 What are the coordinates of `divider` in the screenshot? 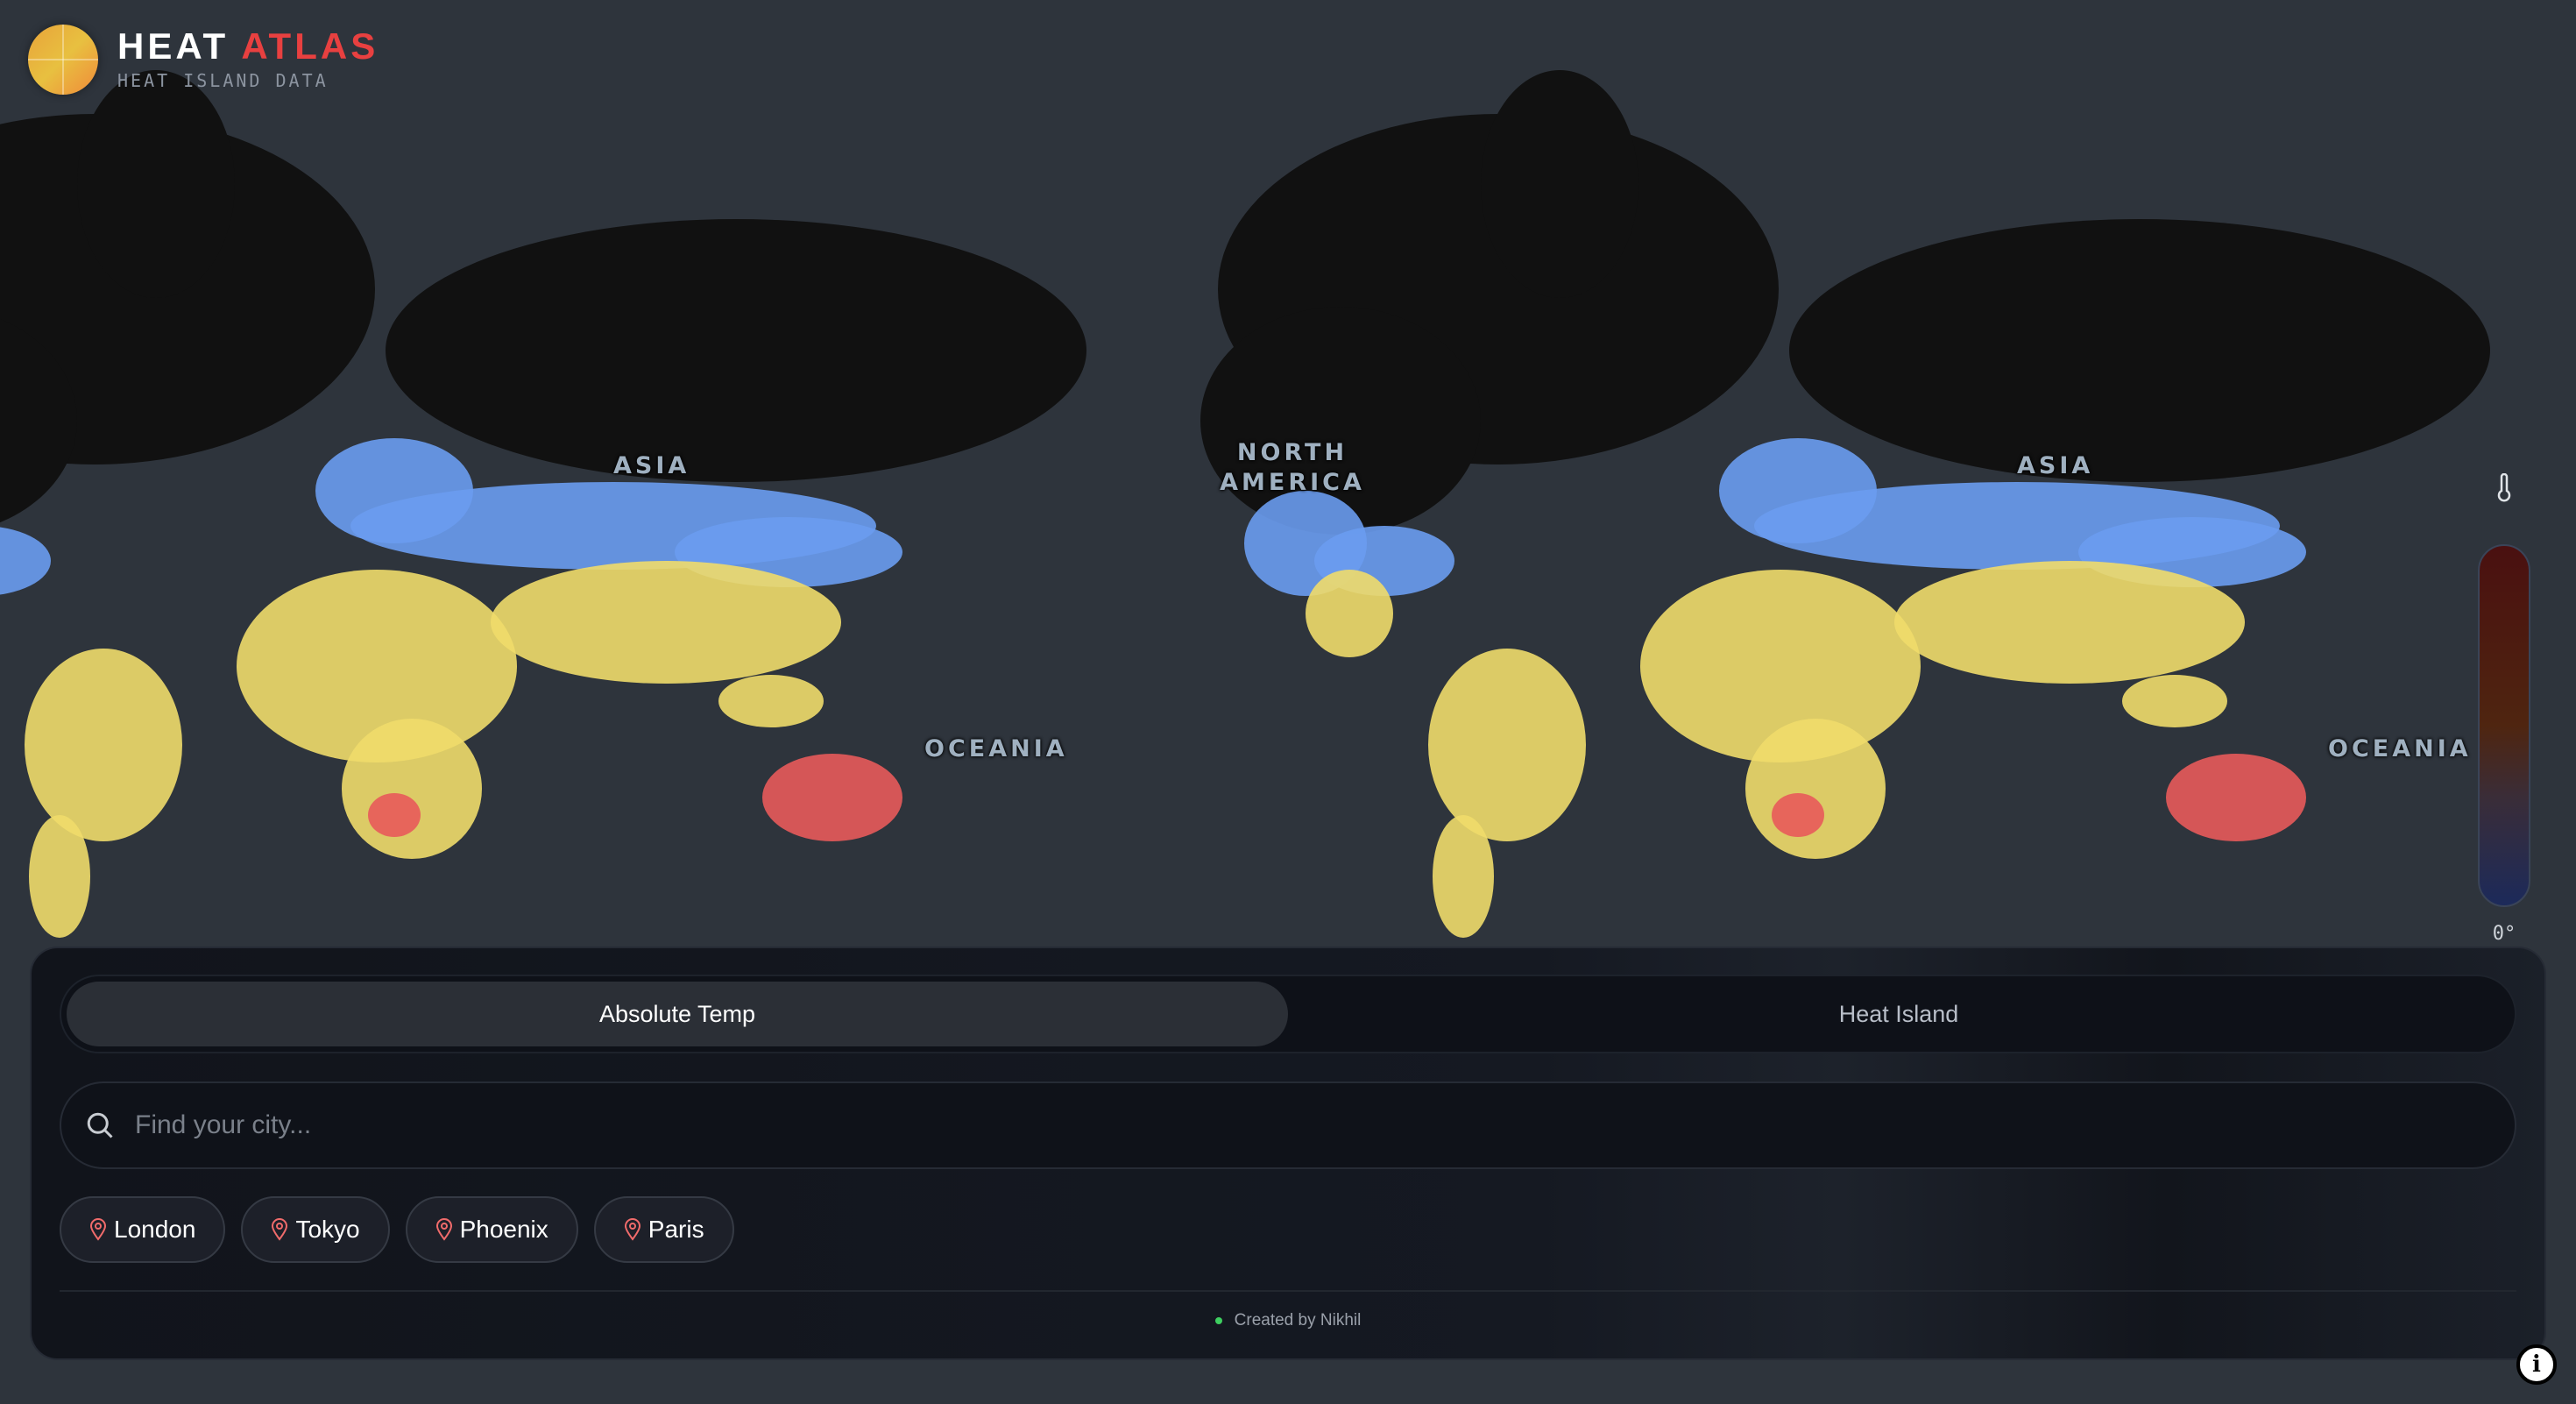 It's located at (1288, 1291).